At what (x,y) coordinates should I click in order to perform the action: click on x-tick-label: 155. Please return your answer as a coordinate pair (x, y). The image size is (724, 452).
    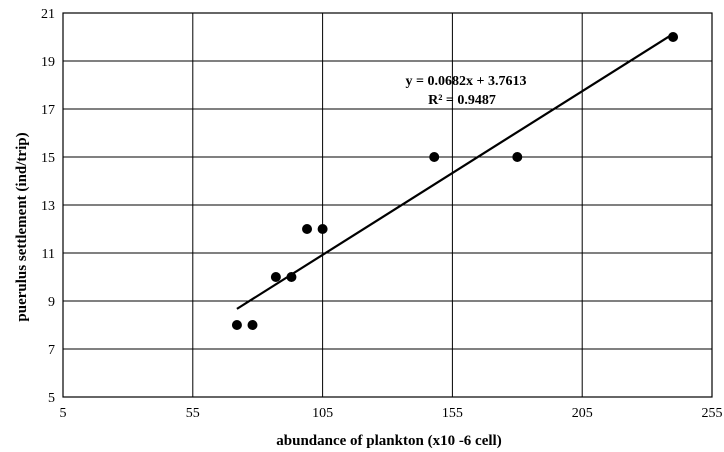
    Looking at the image, I should click on (452, 413).